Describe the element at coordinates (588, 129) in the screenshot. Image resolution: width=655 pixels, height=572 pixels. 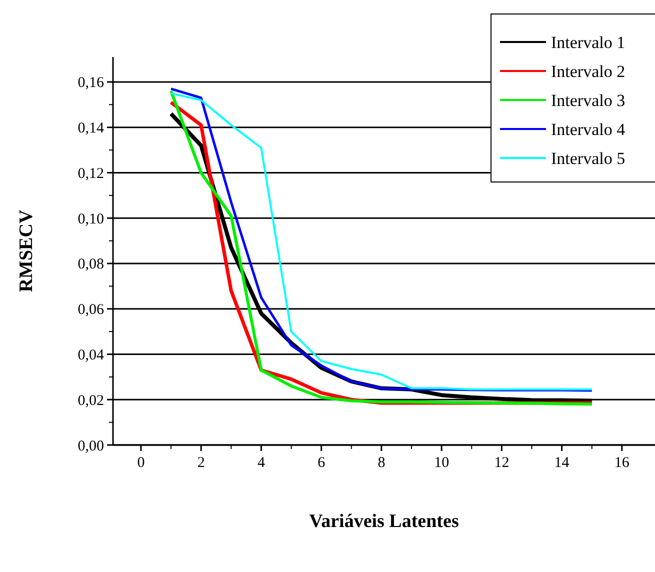
I see `legend-label: Intervalo 4` at that location.